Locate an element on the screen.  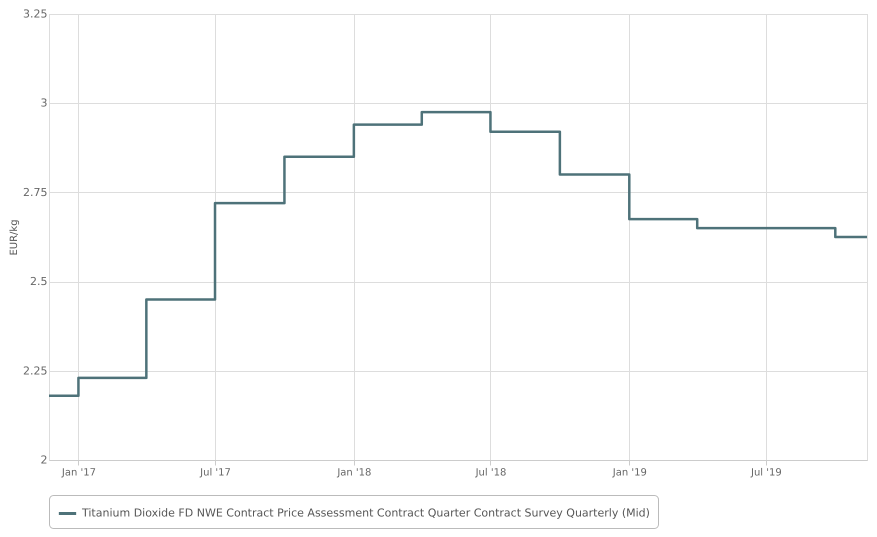
y-axis-title: EUR/kg is located at coordinates (14, 237).